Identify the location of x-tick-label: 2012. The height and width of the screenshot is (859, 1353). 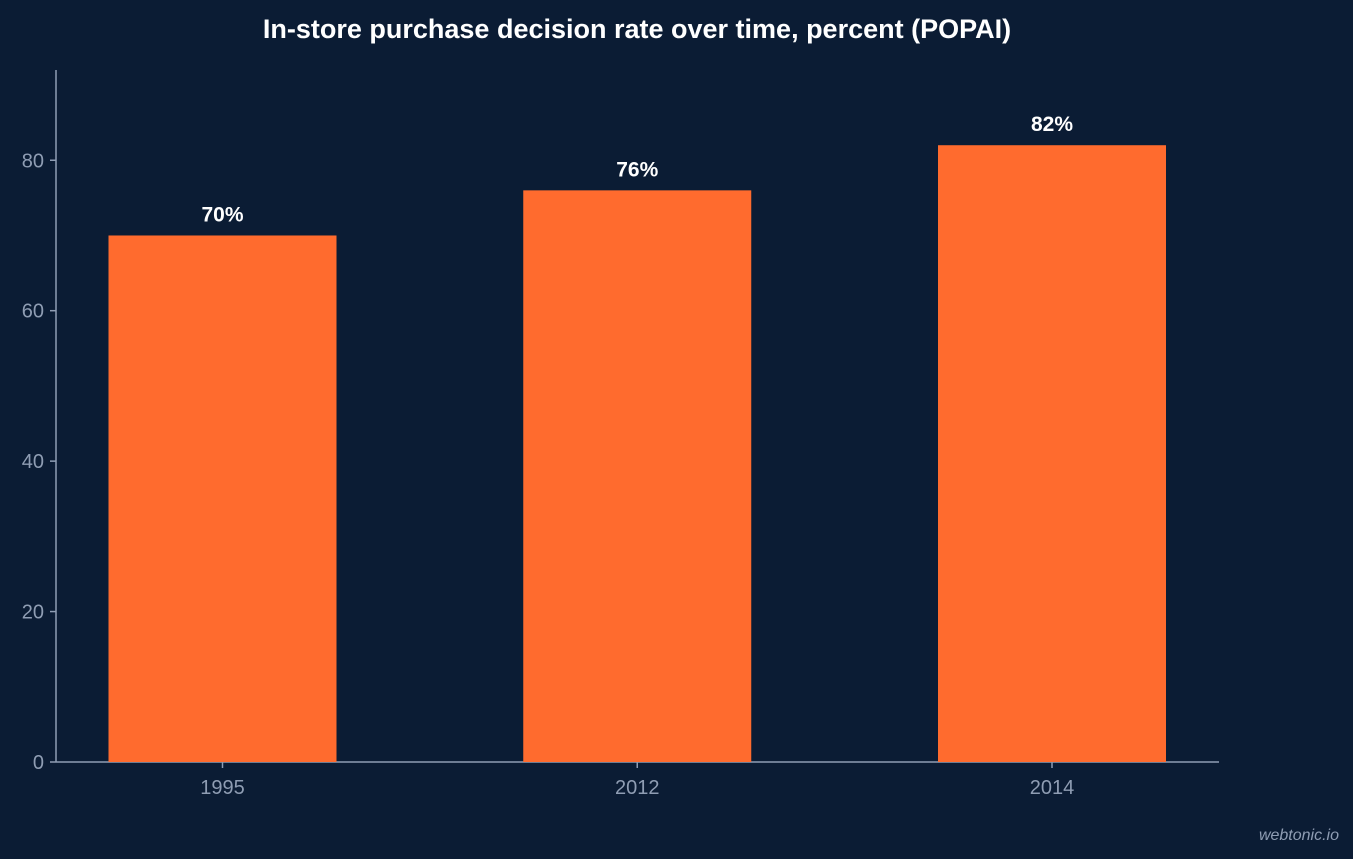
(637, 788).